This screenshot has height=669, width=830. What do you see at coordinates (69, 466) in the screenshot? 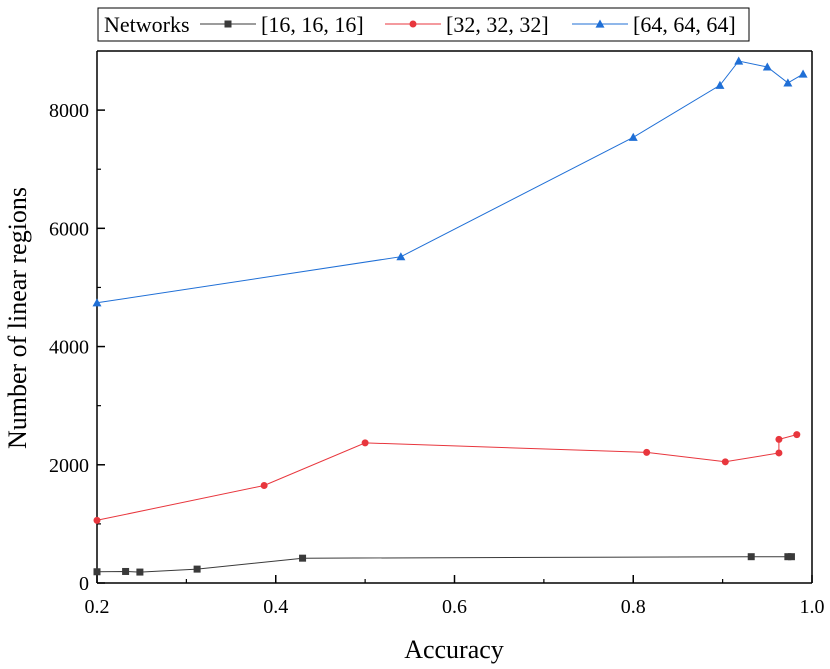
I see `y-tick-label: 2000` at bounding box center [69, 466].